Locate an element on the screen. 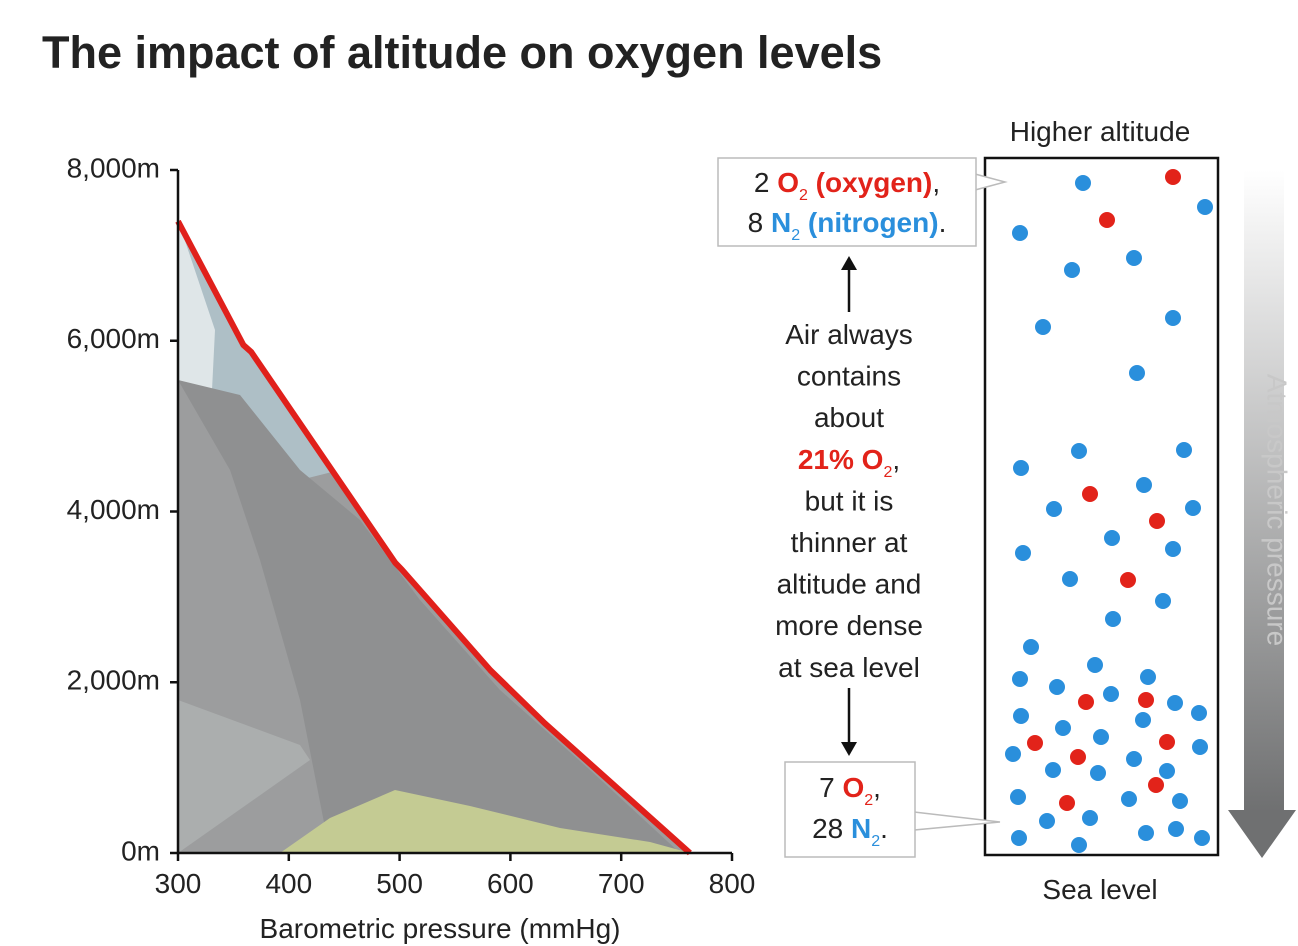  bottom-callout-line: 28 N2. is located at coordinates (850, 831).